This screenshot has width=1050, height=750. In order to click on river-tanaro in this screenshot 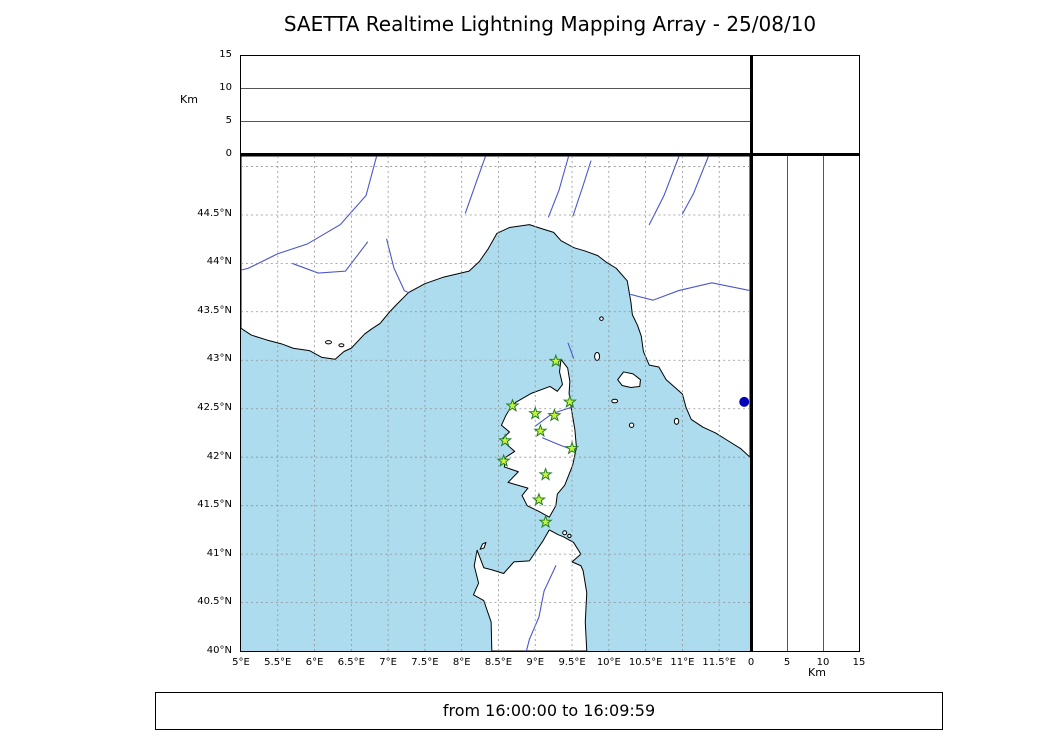, I will do `click(475, 185)`.